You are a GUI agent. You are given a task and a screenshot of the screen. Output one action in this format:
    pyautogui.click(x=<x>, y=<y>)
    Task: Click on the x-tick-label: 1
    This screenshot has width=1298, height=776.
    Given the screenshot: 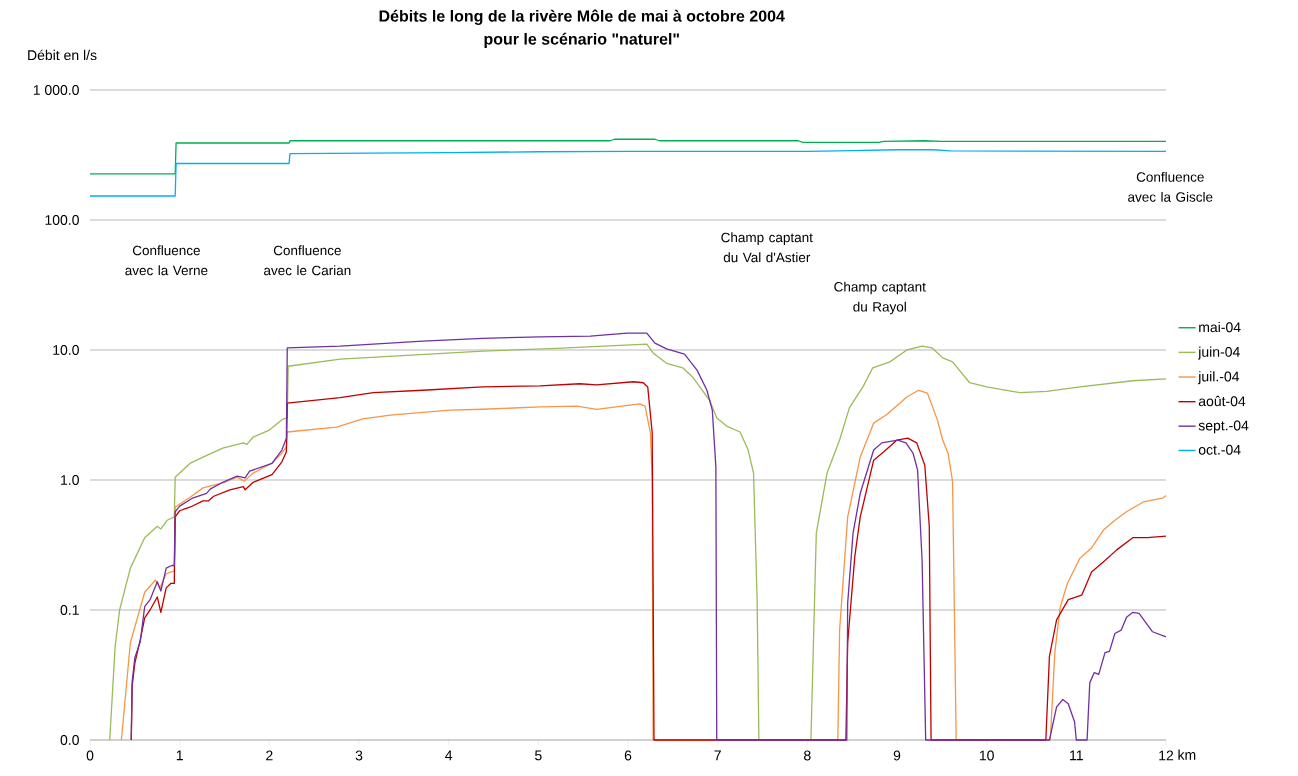 What is the action you would take?
    pyautogui.click(x=179, y=755)
    